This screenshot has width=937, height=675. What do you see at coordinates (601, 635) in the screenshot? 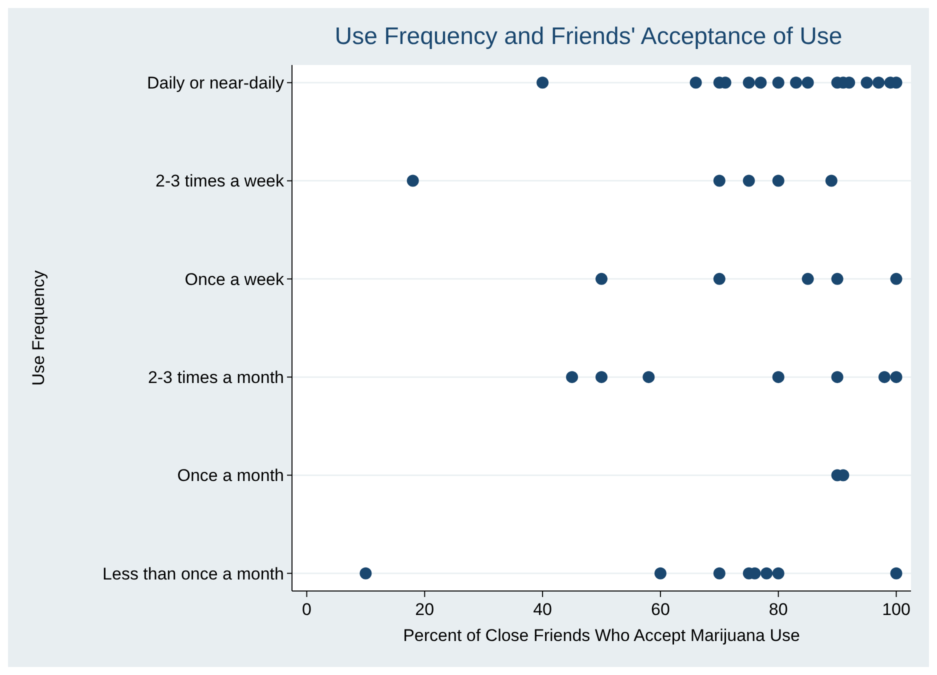
I see `x-axis-title: Percent of Close Friends Who Accept Marijuana Use` at bounding box center [601, 635].